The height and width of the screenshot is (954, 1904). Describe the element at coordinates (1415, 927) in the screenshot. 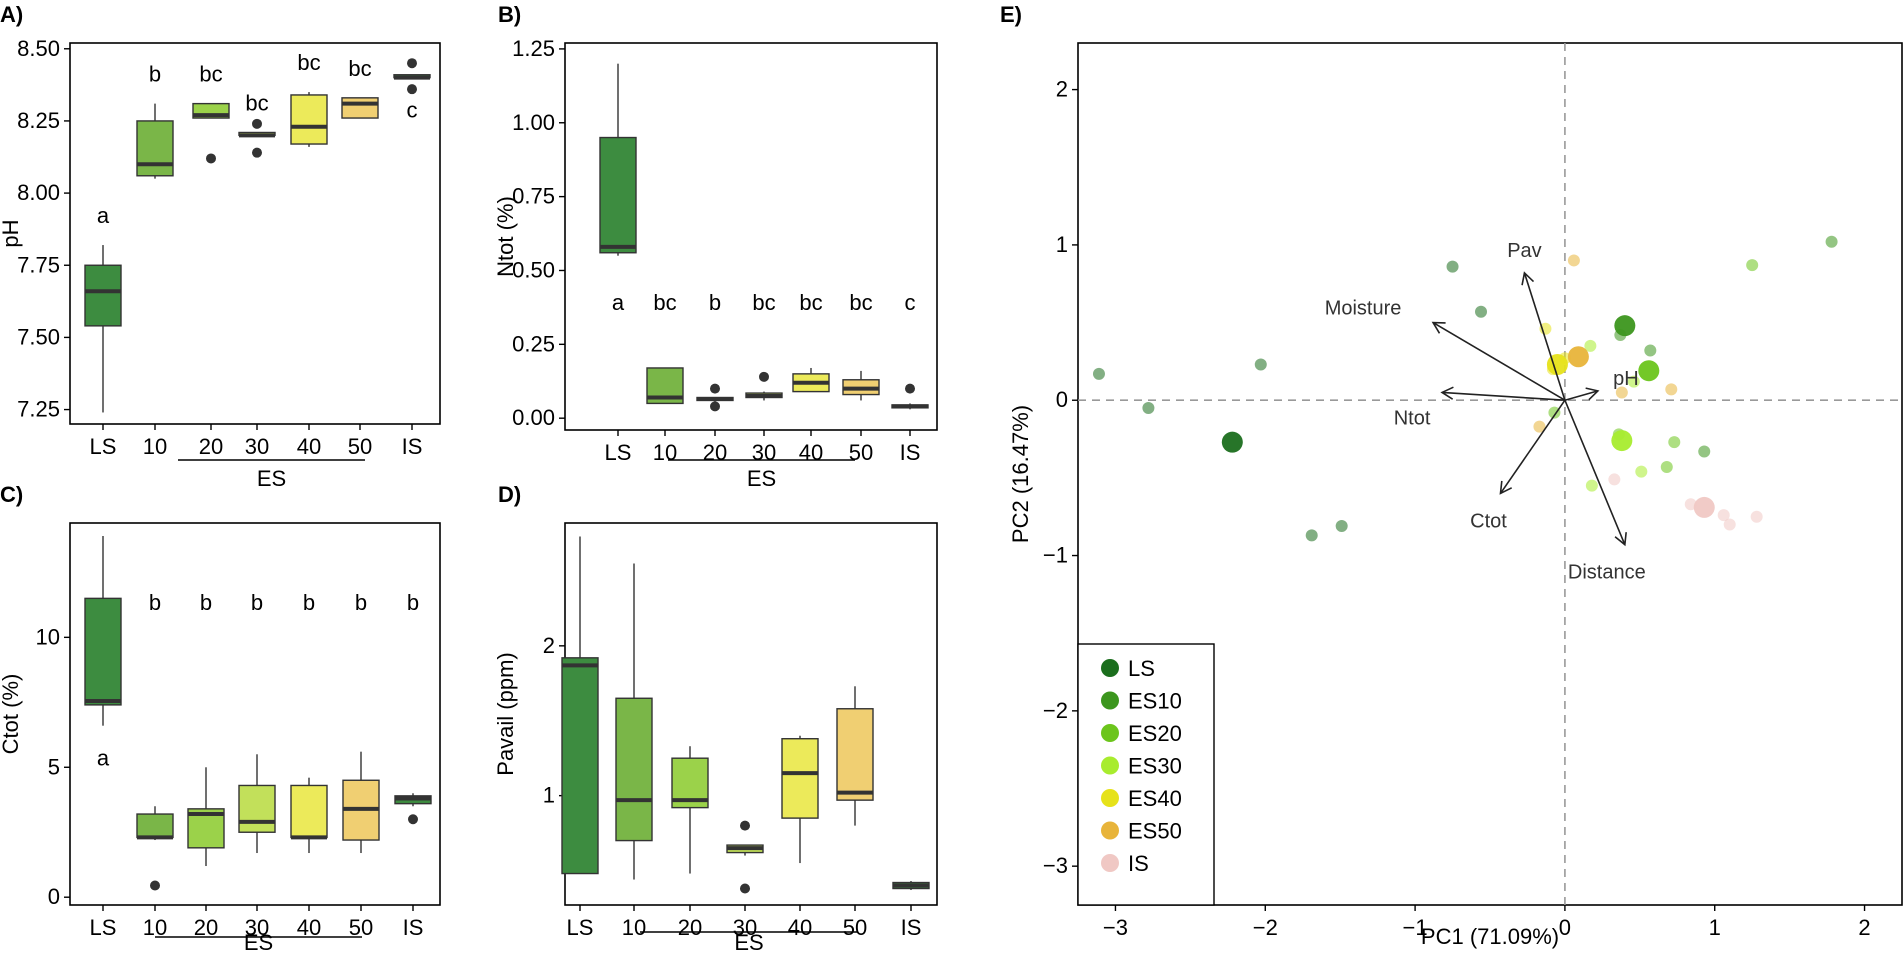

I see `x-tick-label: −1` at that location.